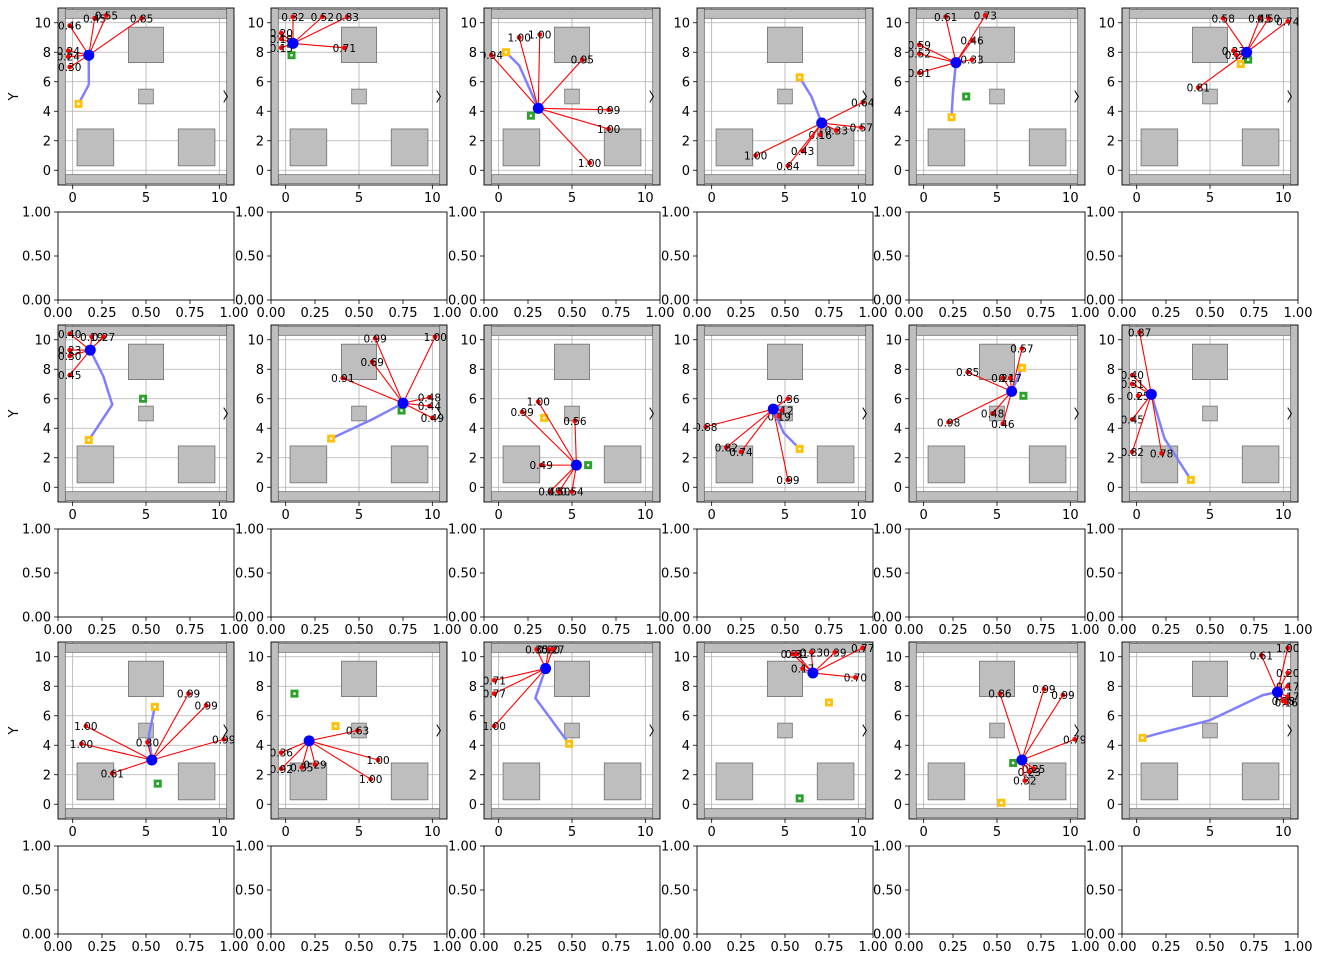  Describe the element at coordinates (675, 213) in the screenshot. I see `y-tick-label: 1.00` at that location.